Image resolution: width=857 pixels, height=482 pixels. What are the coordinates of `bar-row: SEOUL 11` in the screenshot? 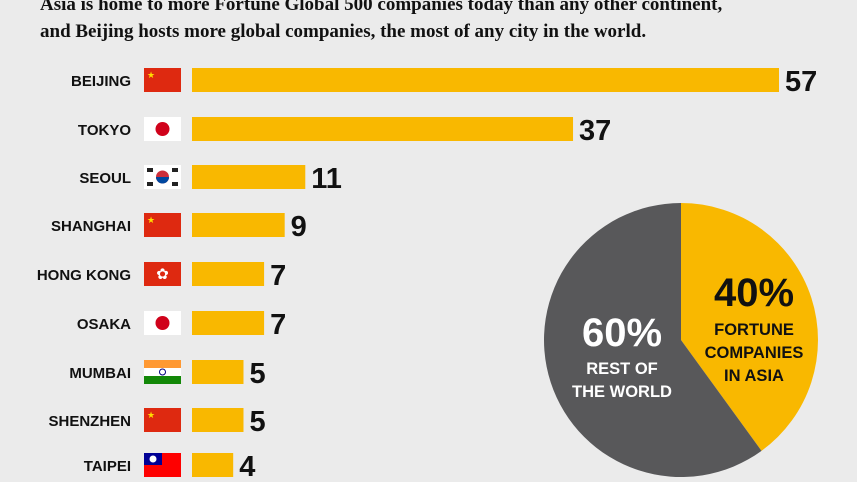 It's located at (210, 179).